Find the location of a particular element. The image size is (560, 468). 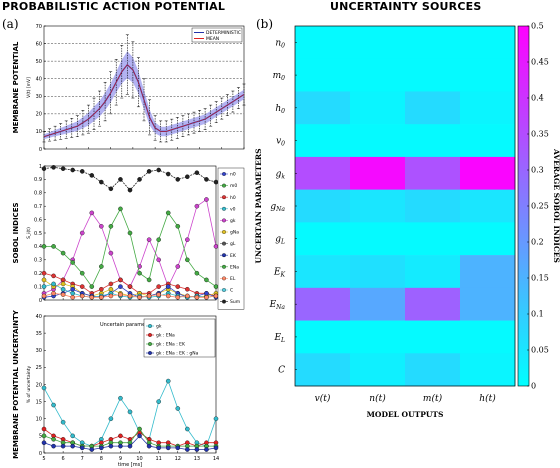

heatmap-row-label: C is located at coordinates (281, 371).